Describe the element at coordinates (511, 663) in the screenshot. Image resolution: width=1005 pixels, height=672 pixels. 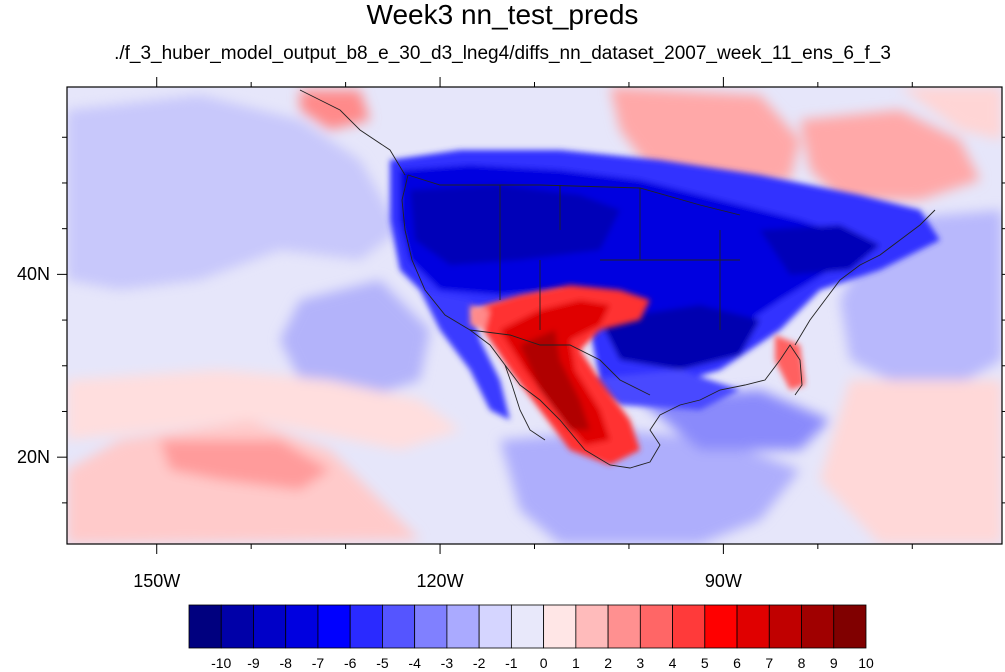
I see `colorbar-label: -1` at that location.